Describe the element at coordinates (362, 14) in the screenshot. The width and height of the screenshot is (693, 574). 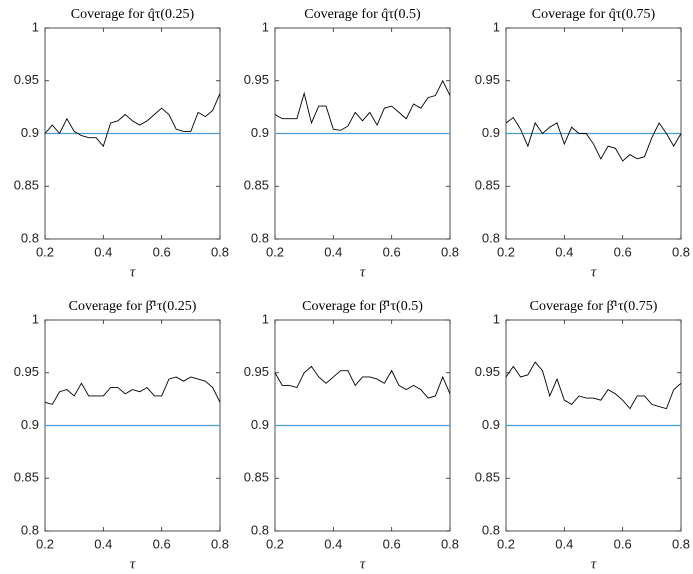
I see `chart-title: Coverage for q̂τ(0.5)` at that location.